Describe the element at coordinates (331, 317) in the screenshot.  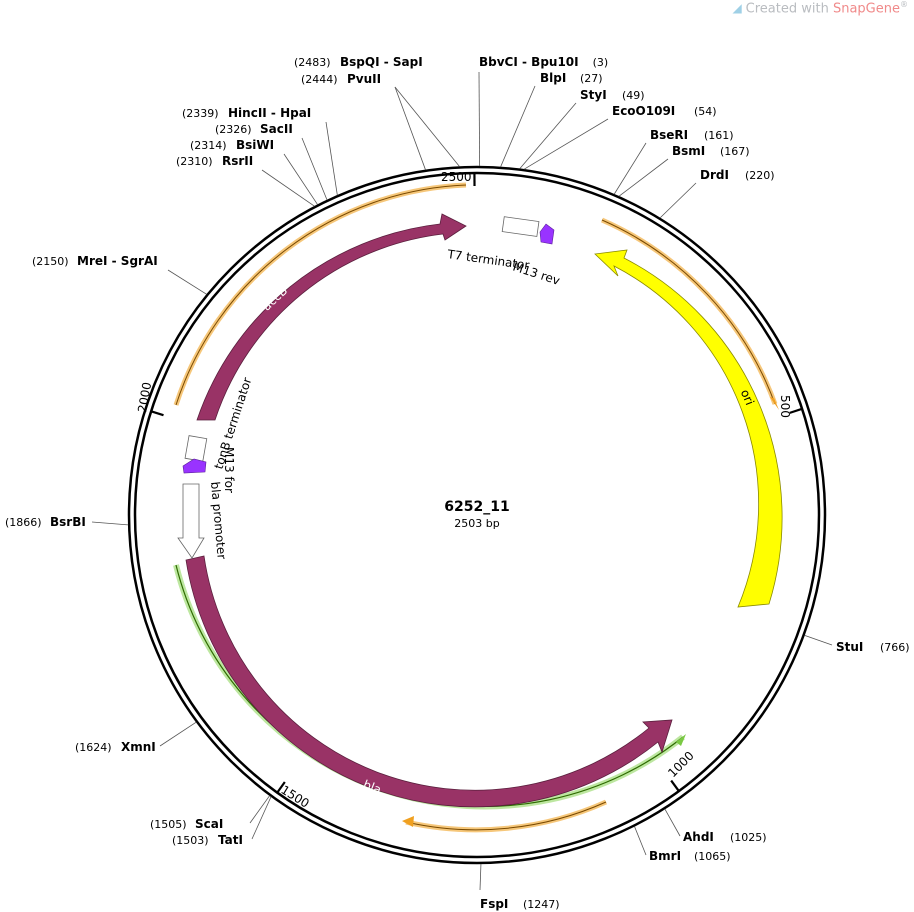
I see `feature-accb` at that location.